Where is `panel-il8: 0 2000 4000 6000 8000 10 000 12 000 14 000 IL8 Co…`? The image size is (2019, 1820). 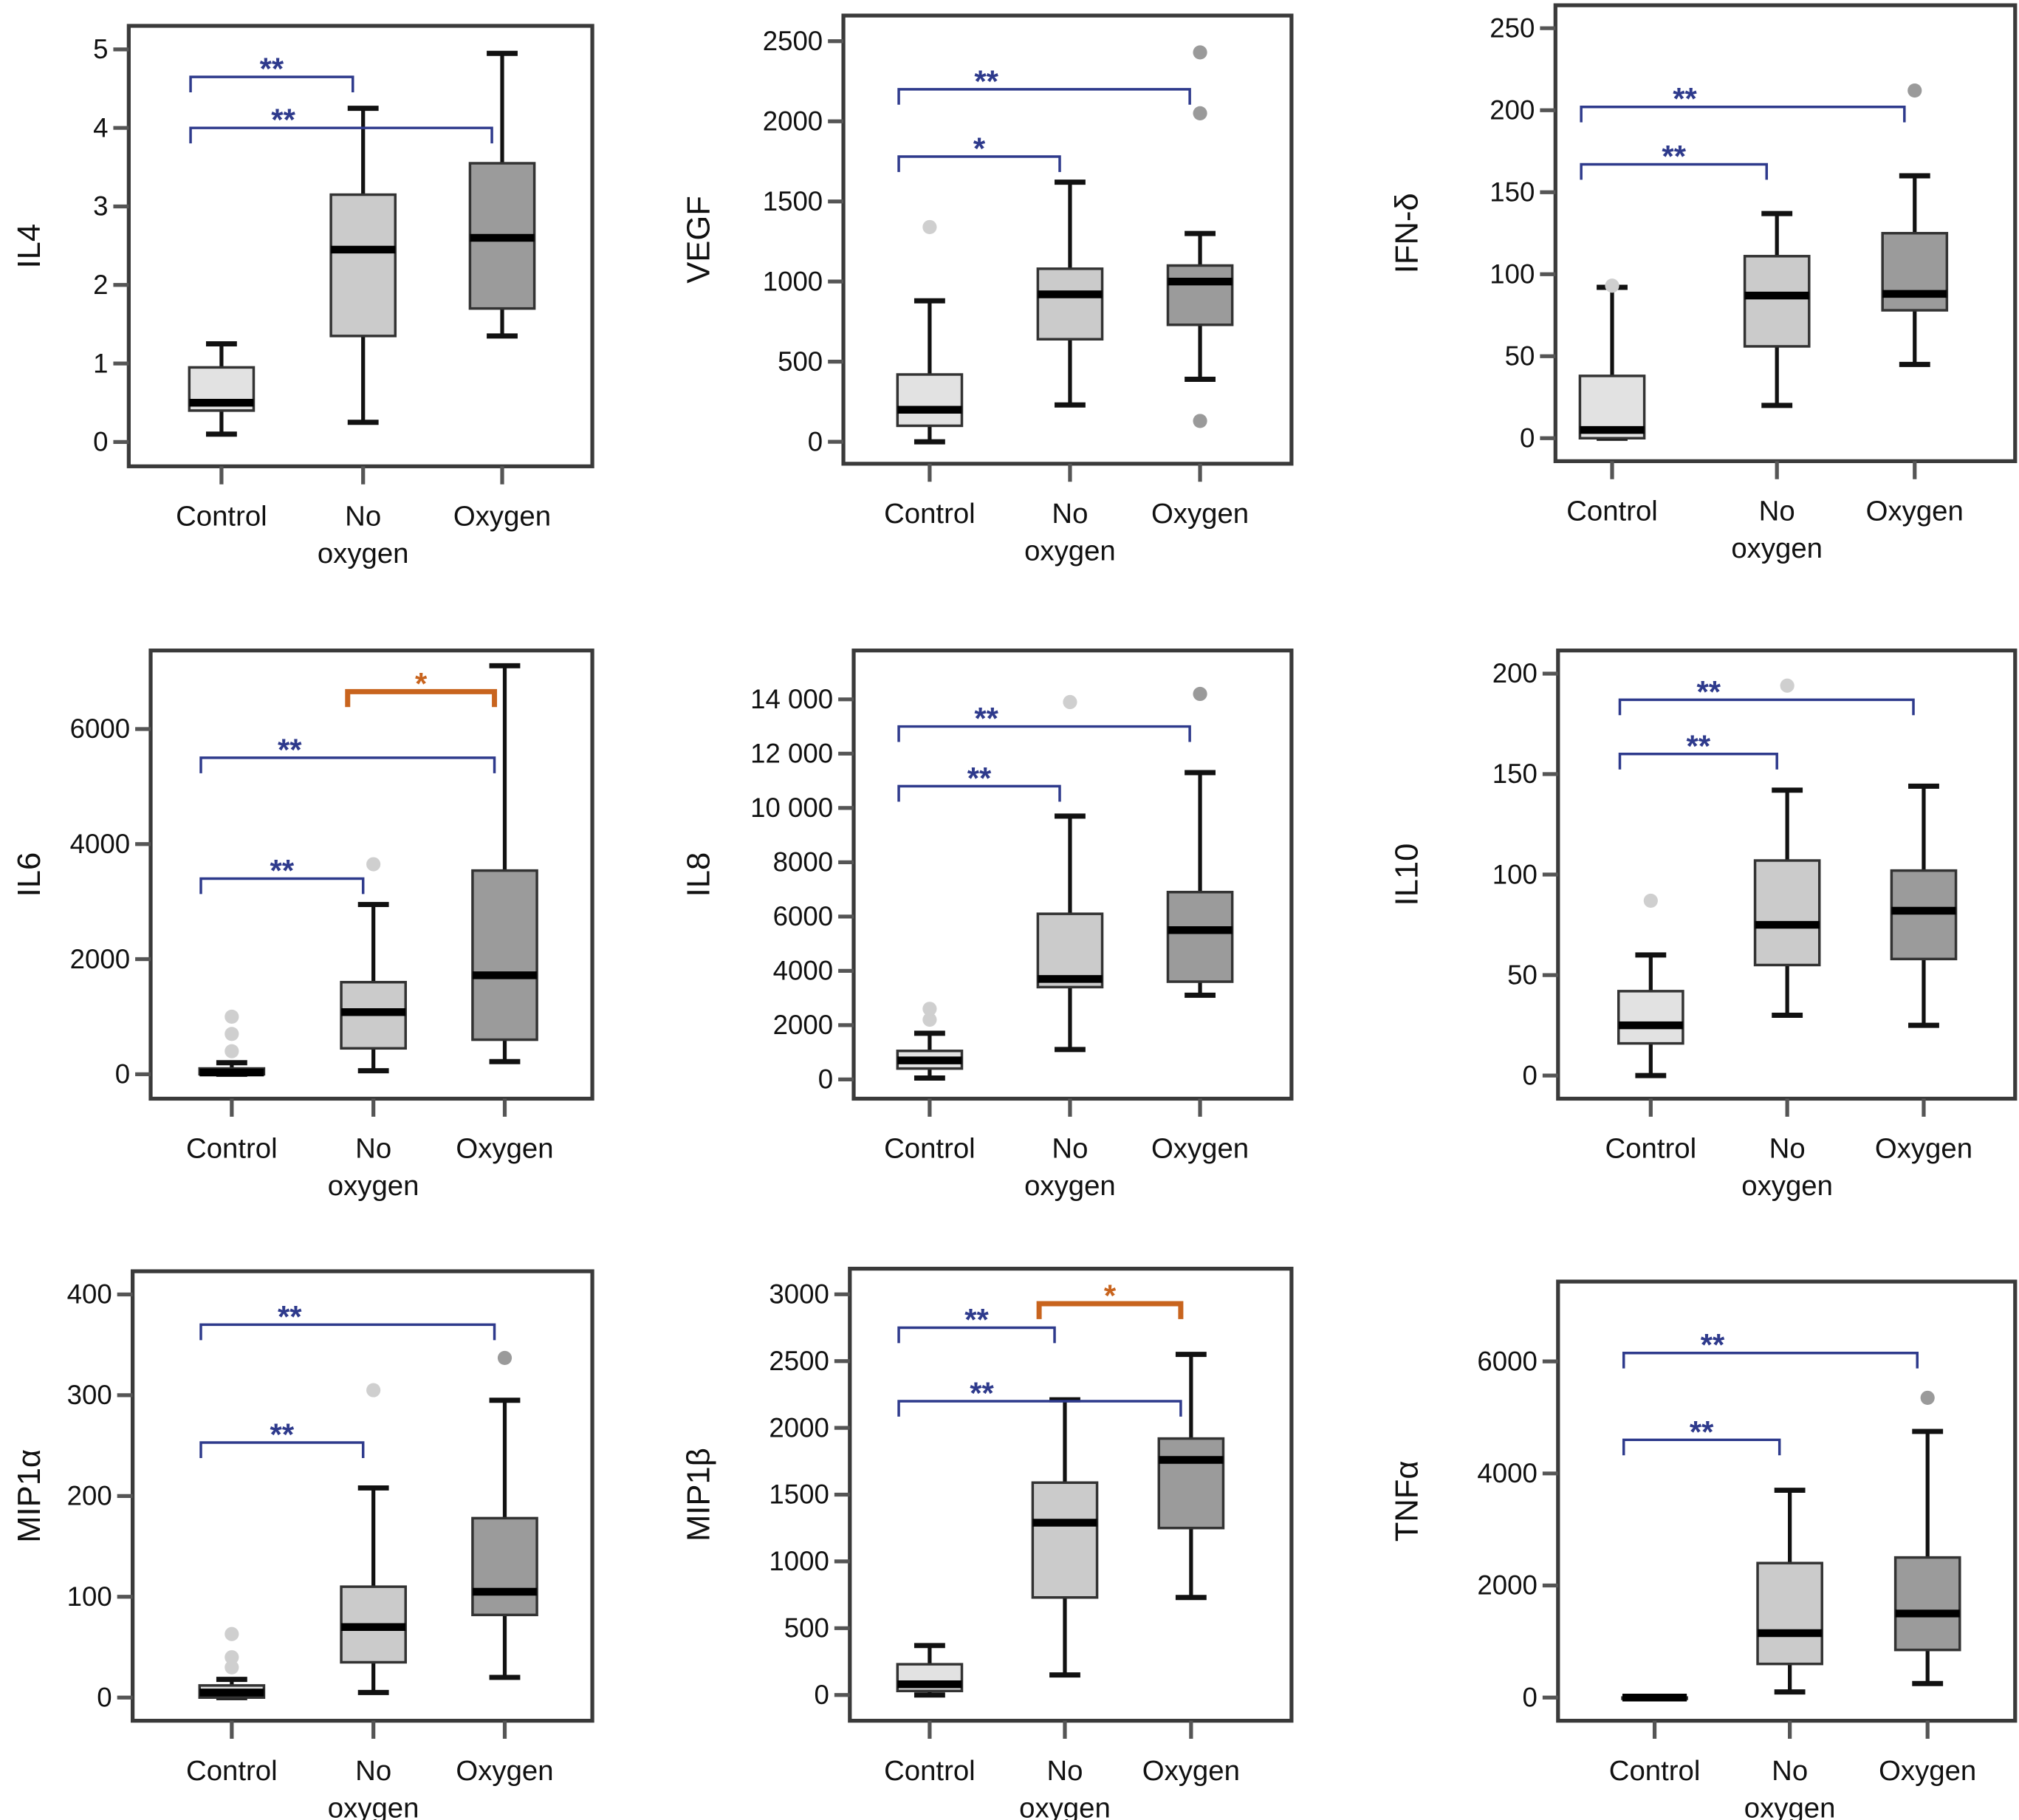 panel-il8: 0 2000 4000 6000 8000 10 000 12 000 14 000 IL8 Co… is located at coordinates (988, 925).